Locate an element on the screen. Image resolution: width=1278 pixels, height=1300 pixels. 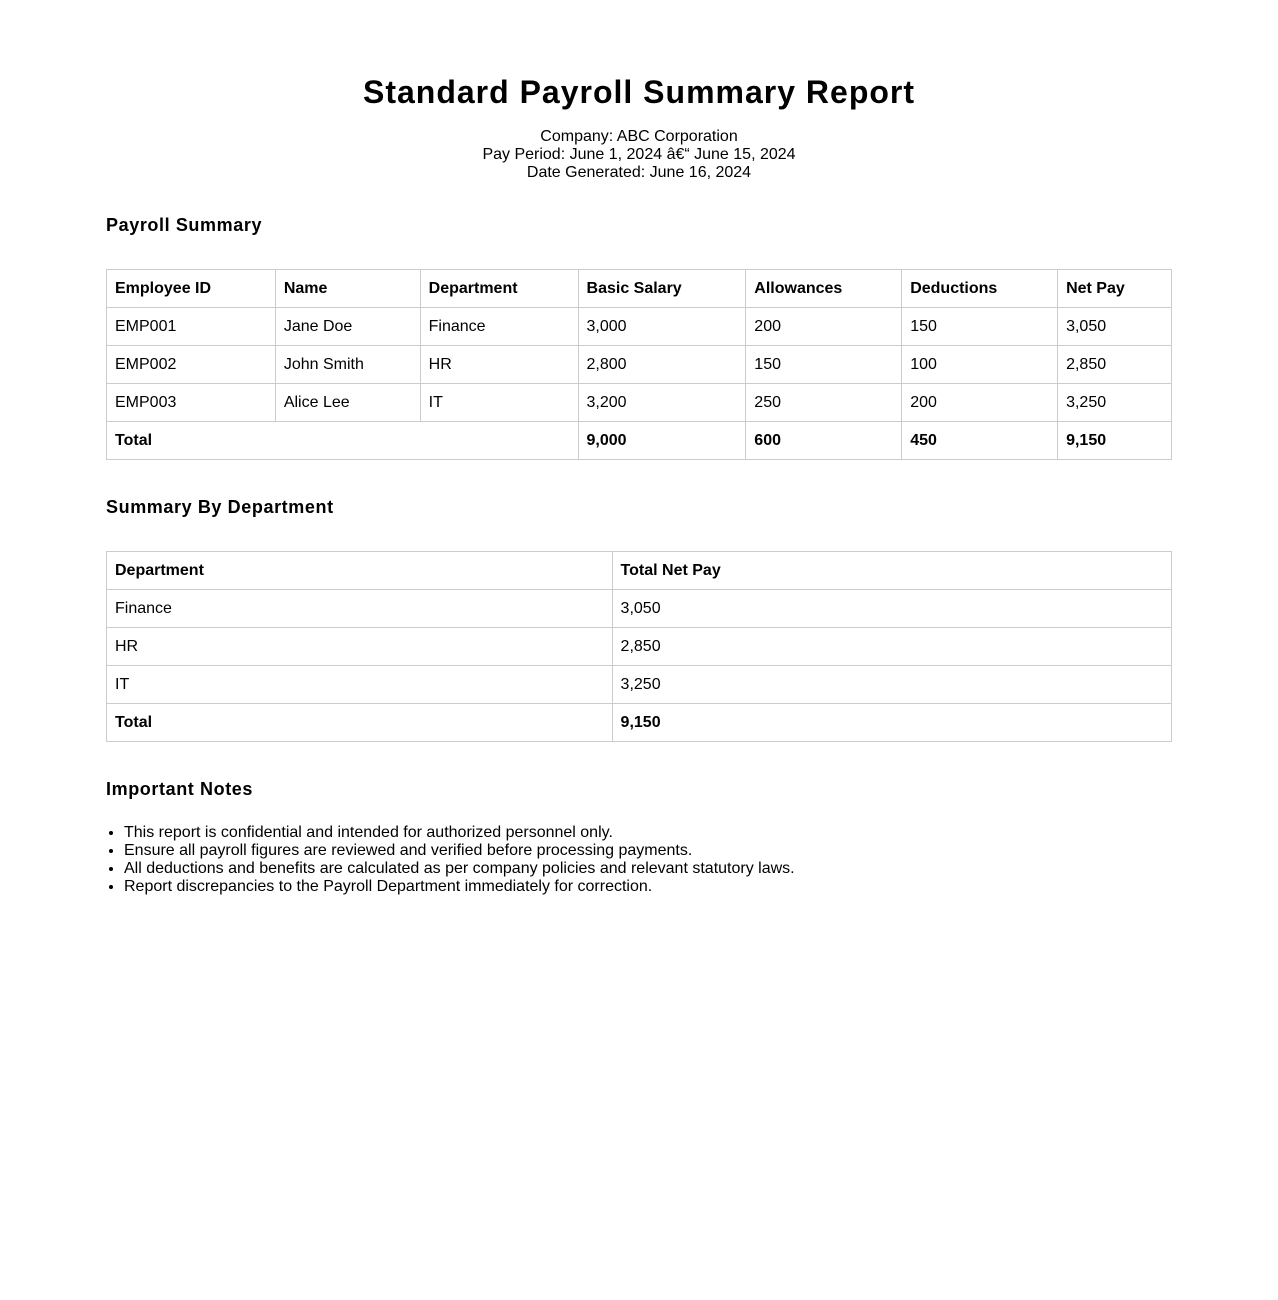
header-cell: Total Net Pay is located at coordinates (892, 570).